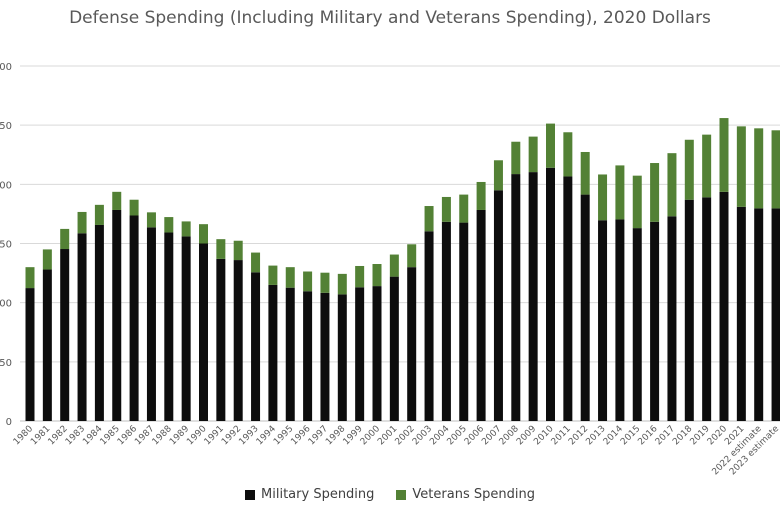 The height and width of the screenshot is (516, 780). I want to click on y-tick-label: 450, so click(6, 245).